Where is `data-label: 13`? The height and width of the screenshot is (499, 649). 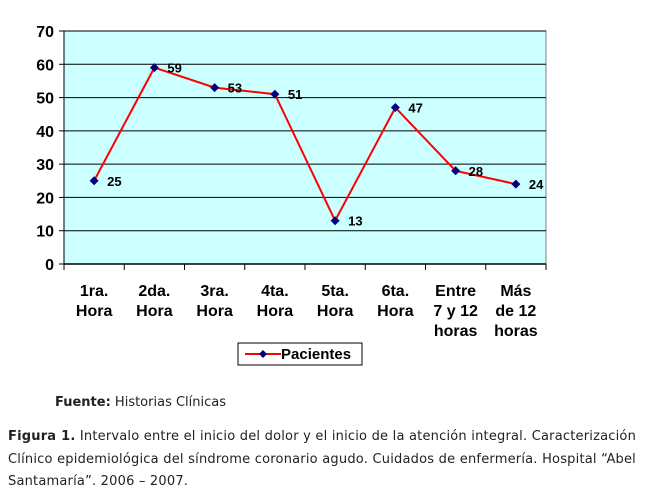 data-label: 13 is located at coordinates (355, 221).